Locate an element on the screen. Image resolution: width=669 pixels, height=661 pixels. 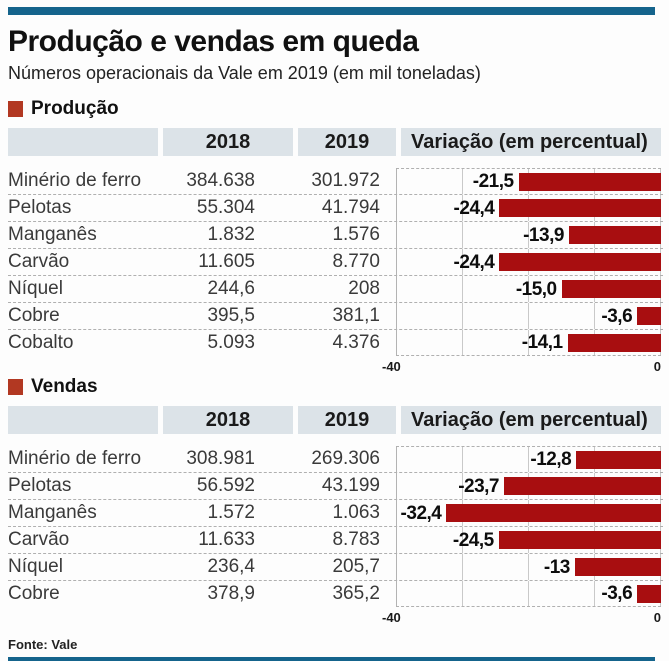
bar-value-label: -13 is located at coordinates (556, 567).